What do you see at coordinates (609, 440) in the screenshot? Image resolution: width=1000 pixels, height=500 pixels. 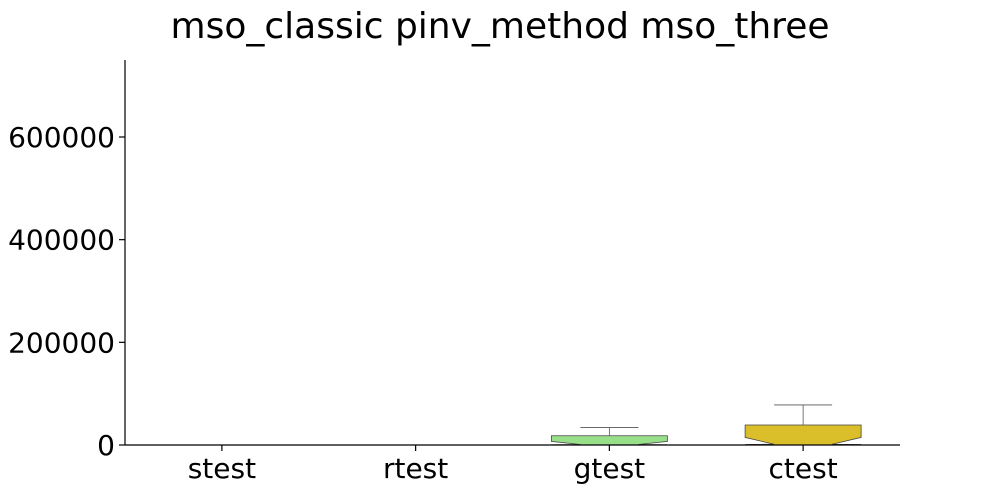 I see `box-body-gtest` at bounding box center [609, 440].